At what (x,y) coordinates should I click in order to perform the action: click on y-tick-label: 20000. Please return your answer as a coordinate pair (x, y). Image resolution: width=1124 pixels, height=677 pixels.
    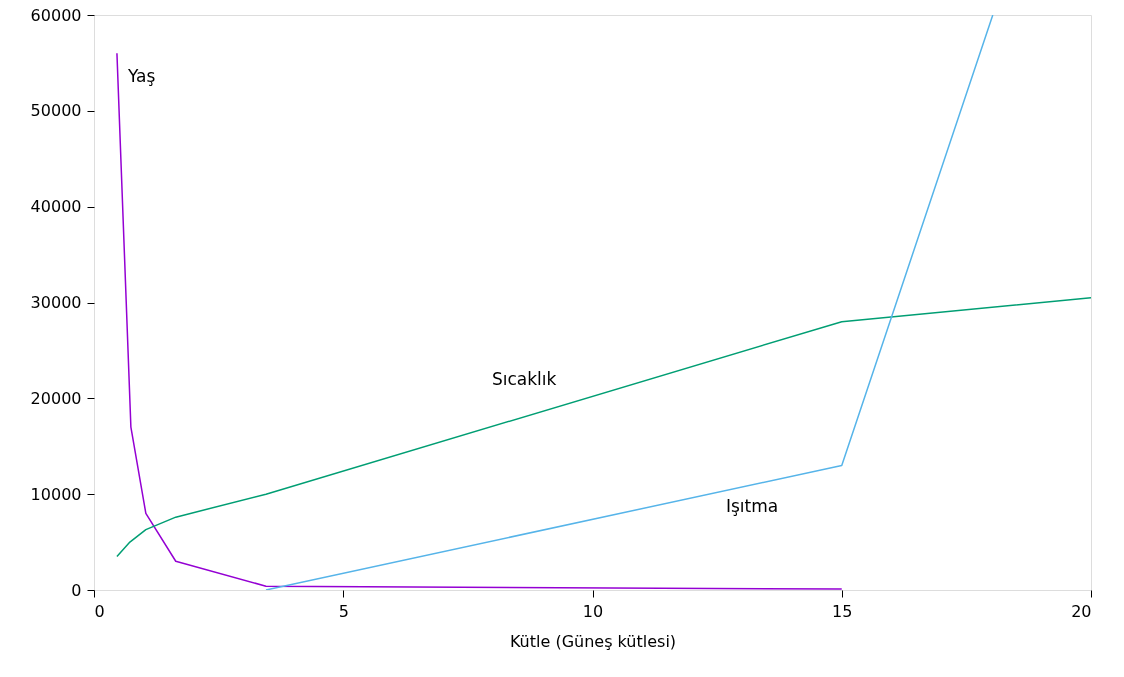
    Looking at the image, I should click on (56, 398).